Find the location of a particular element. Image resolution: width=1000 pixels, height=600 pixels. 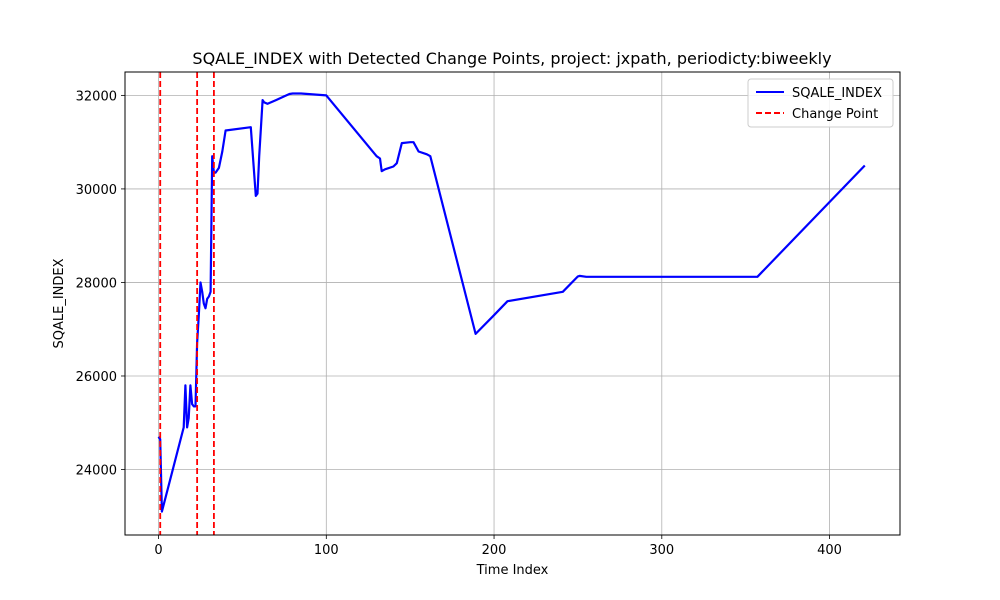

x-tick-label: 0 is located at coordinates (158, 550).